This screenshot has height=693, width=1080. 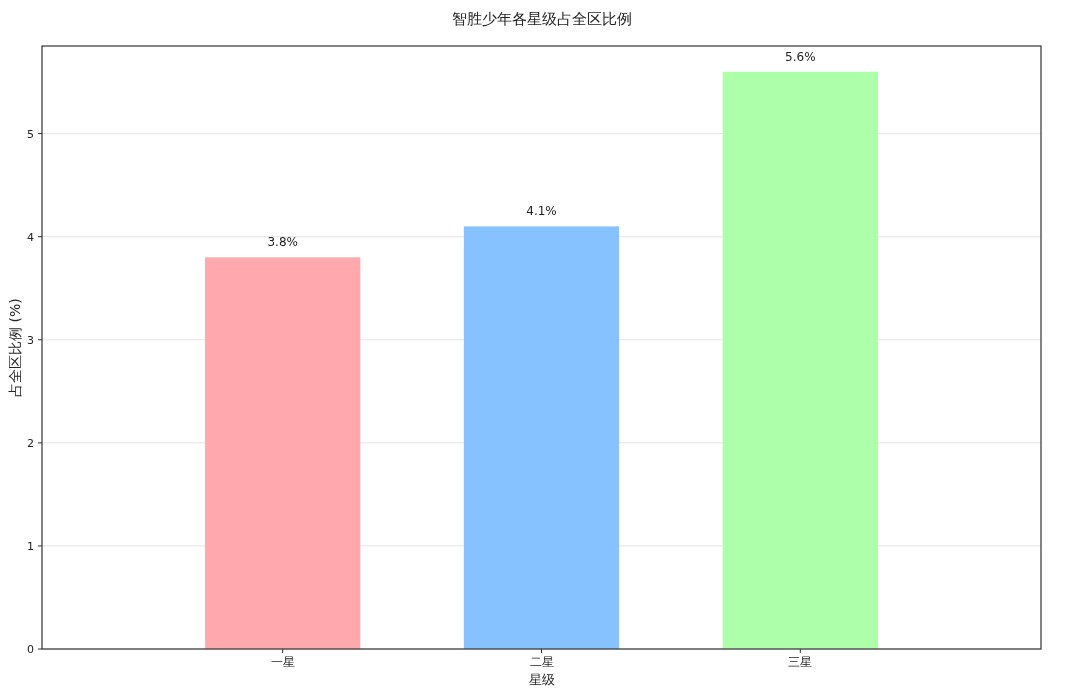 What do you see at coordinates (282, 662) in the screenshot?
I see `x-tick-label: 一星` at bounding box center [282, 662].